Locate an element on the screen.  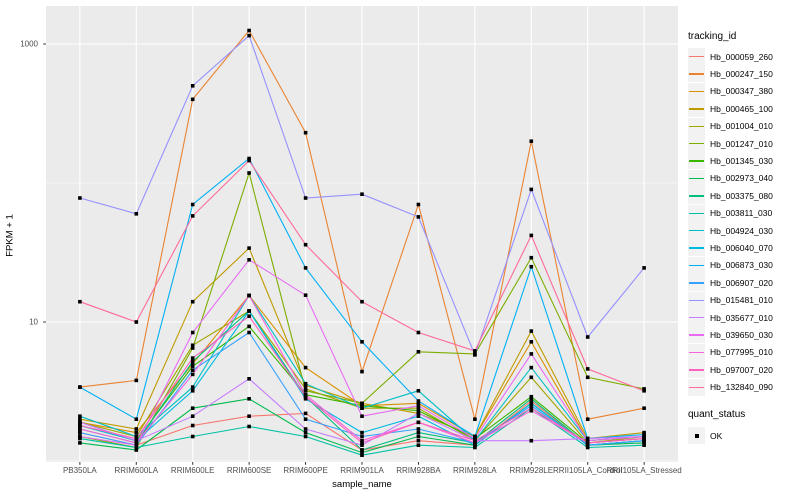
legend-item-label: Hb_001345_030 is located at coordinates (741, 160).